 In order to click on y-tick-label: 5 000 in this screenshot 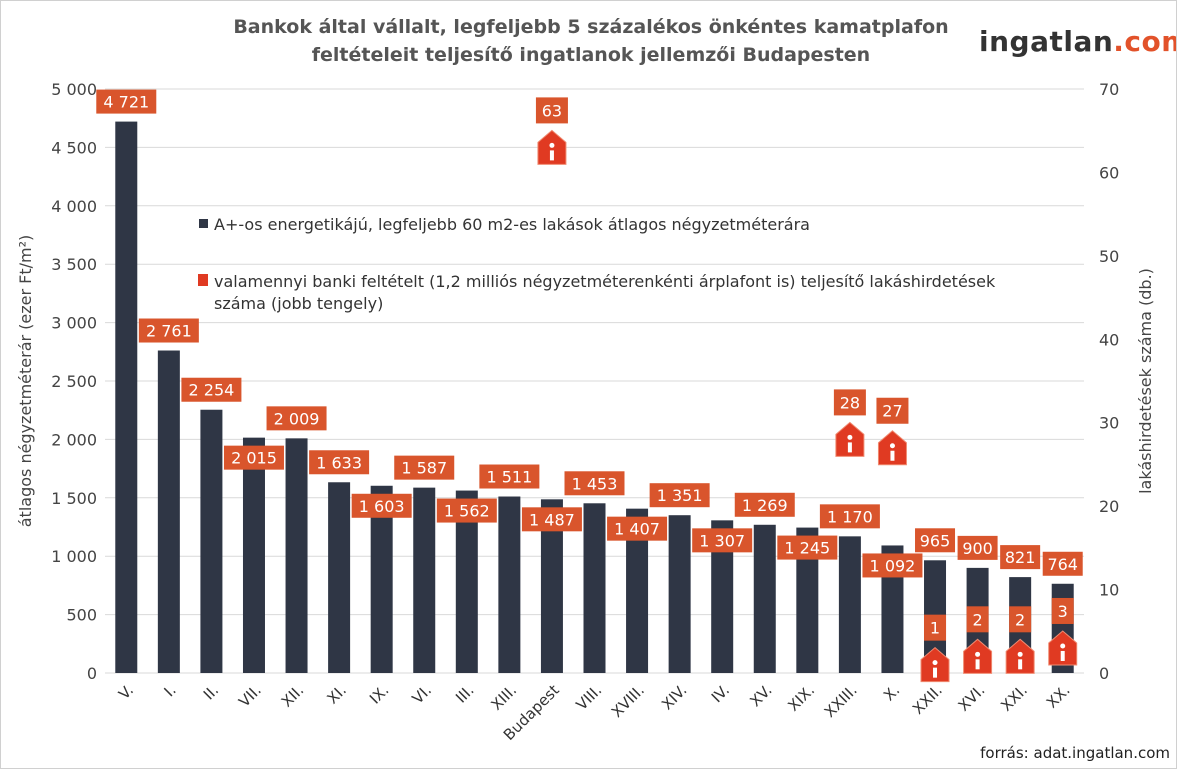, I will do `click(74, 89)`.